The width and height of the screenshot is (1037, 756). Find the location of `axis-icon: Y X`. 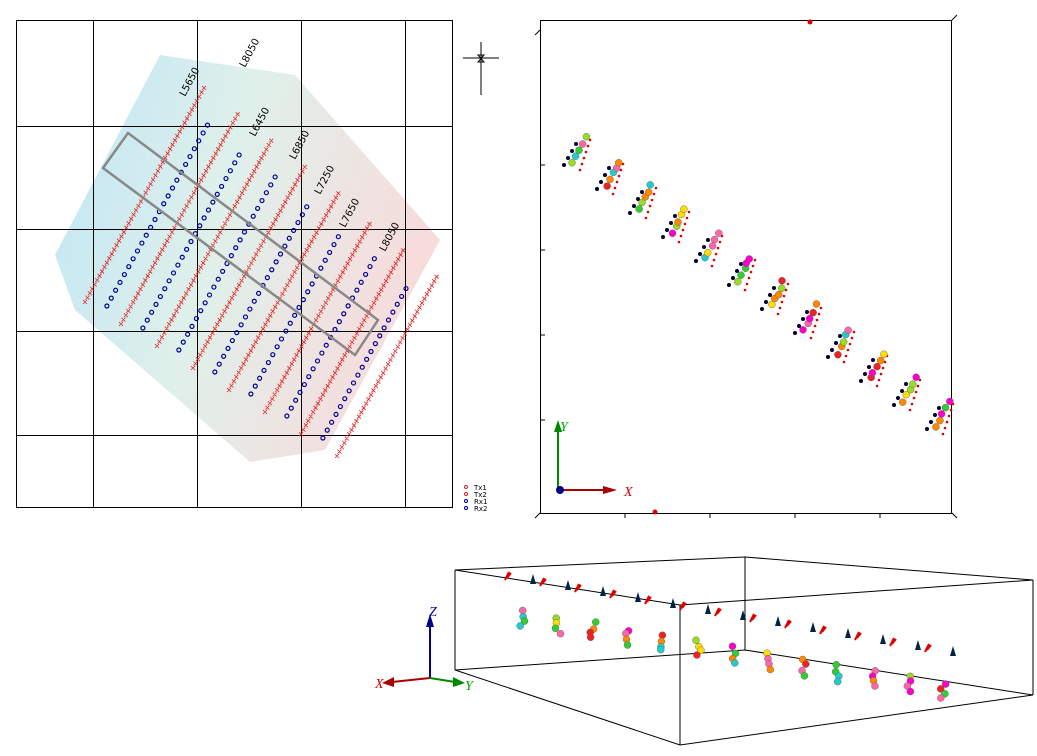

axis-icon: Y X is located at coordinates (593, 460).